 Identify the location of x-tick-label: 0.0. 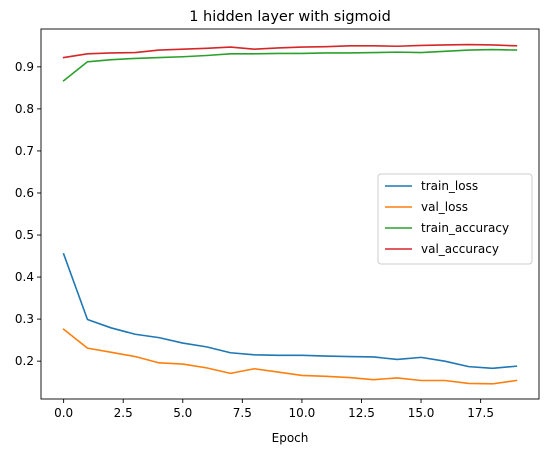
(63, 413).